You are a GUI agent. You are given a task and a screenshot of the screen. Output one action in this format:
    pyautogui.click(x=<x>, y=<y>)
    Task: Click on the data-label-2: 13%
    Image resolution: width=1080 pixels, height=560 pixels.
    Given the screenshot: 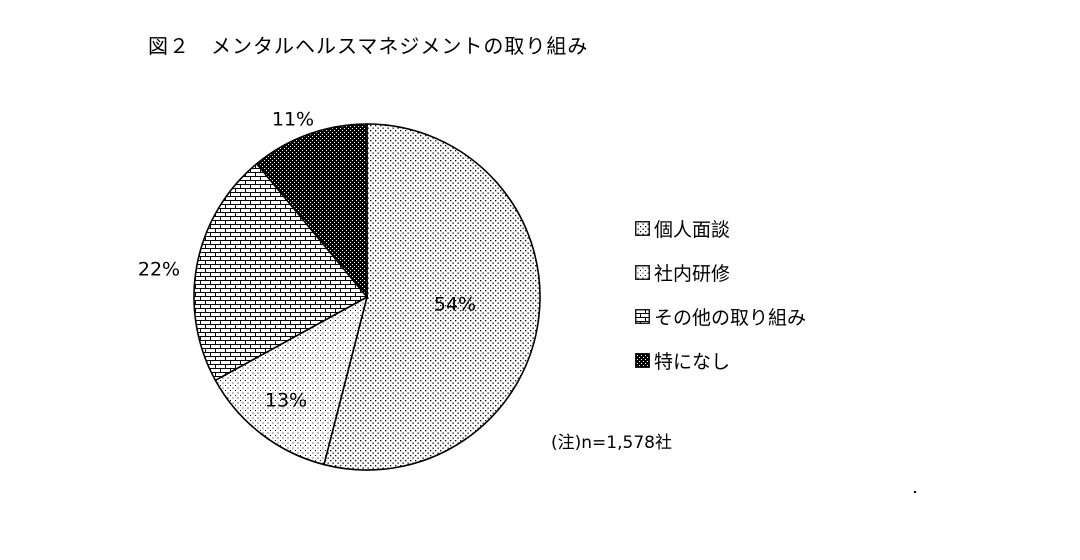 What is the action you would take?
    pyautogui.click(x=286, y=401)
    